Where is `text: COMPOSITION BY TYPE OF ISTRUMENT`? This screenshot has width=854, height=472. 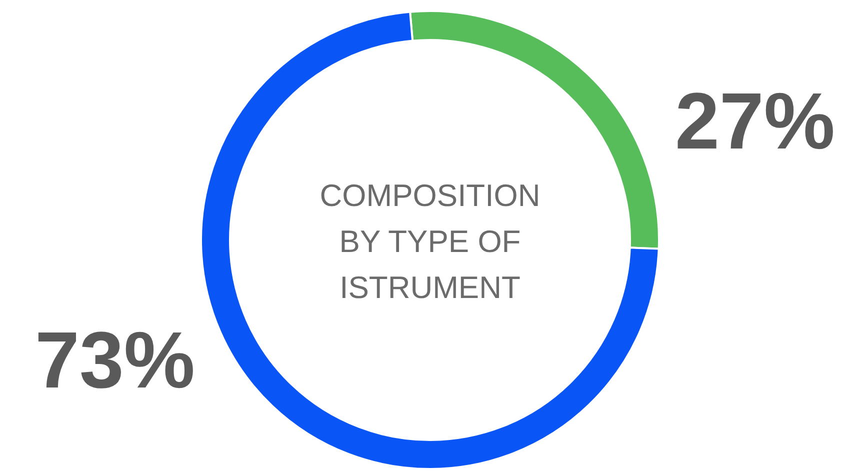 text: COMPOSITION BY TYPE OF ISTRUMENT is located at coordinates (430, 241).